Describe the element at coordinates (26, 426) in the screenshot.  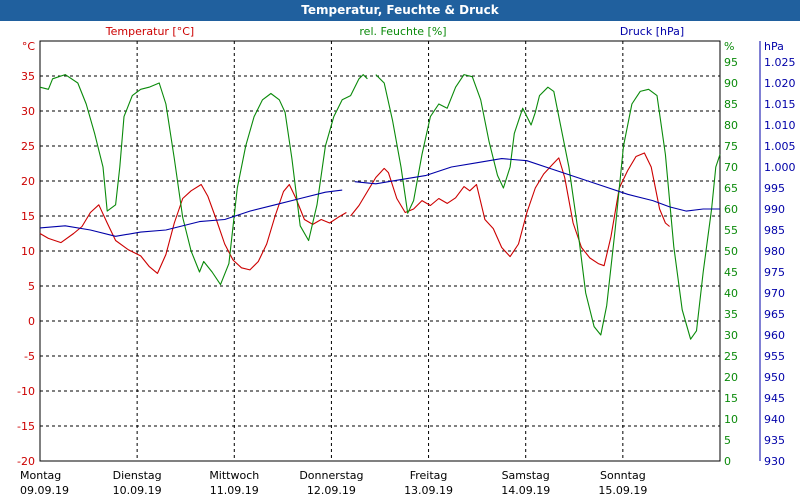
I see `y-tick-label-temp: -15` at that location.